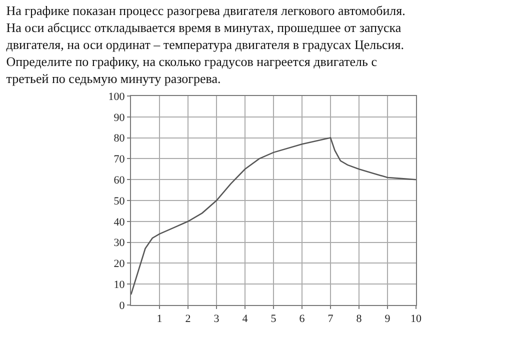  Describe the element at coordinates (120, 160) in the screenshot. I see `y-tick-label: 70` at that location.